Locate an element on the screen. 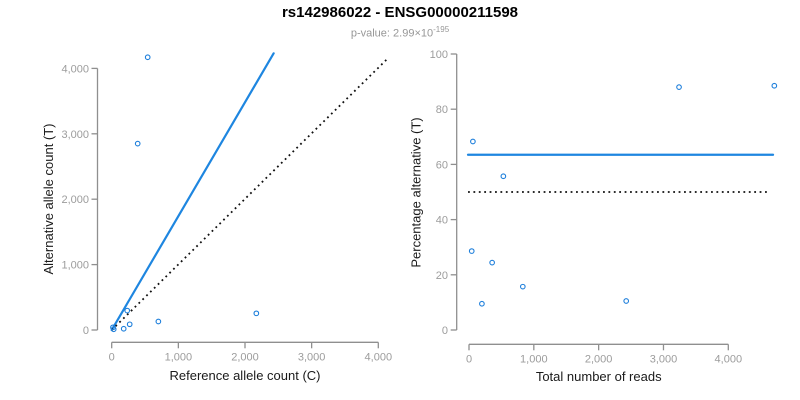 The image size is (800, 400). y-tick-label: 2,000 is located at coordinates (75, 200).